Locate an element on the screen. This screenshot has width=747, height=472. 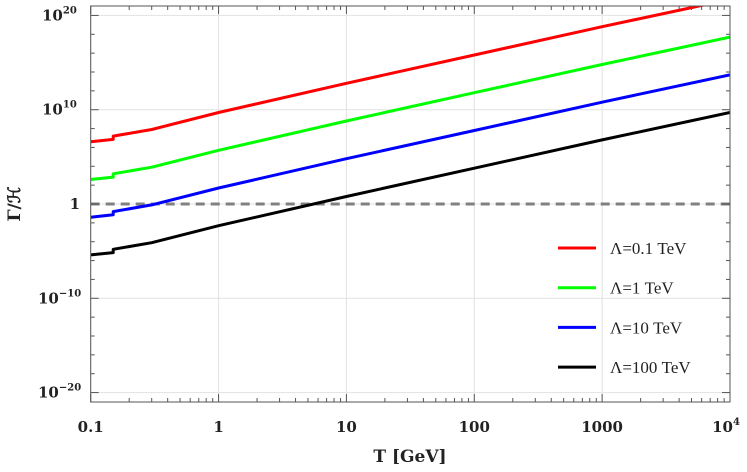
x-tick-label: 10⁴ is located at coordinates (726, 426).